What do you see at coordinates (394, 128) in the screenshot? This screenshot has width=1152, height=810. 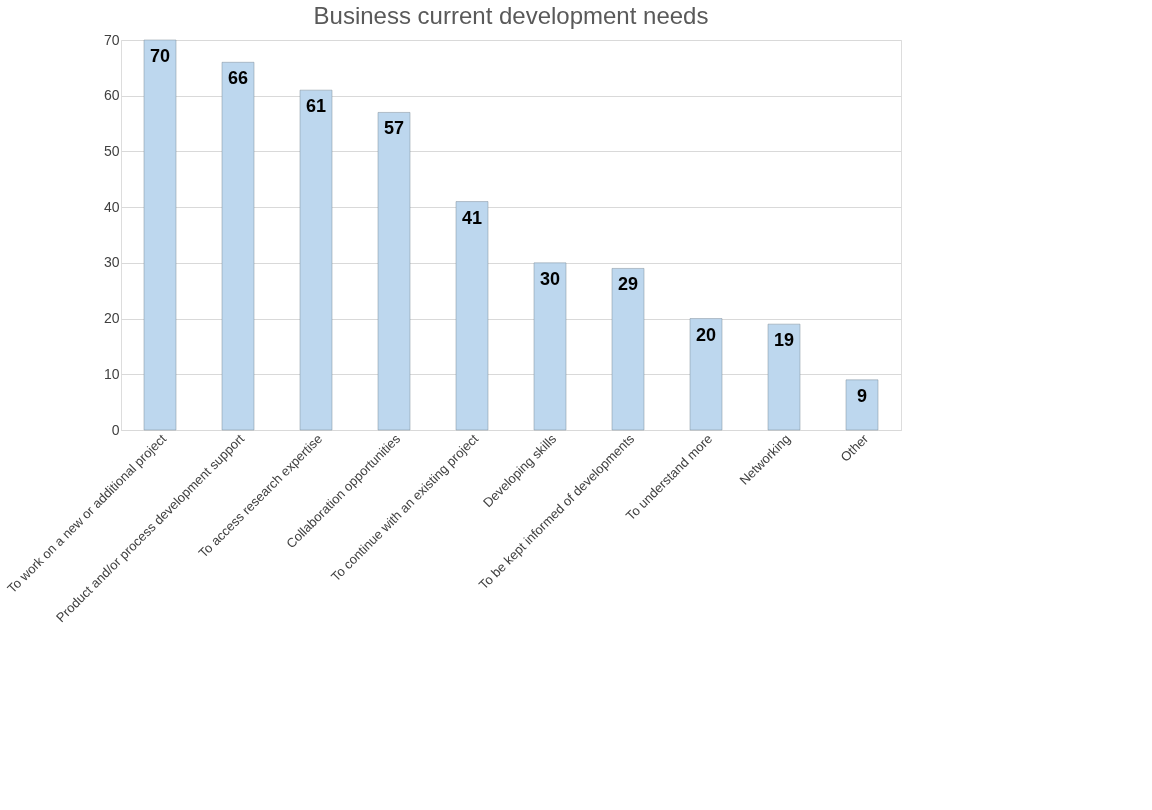 I see `data-label: 57` at bounding box center [394, 128].